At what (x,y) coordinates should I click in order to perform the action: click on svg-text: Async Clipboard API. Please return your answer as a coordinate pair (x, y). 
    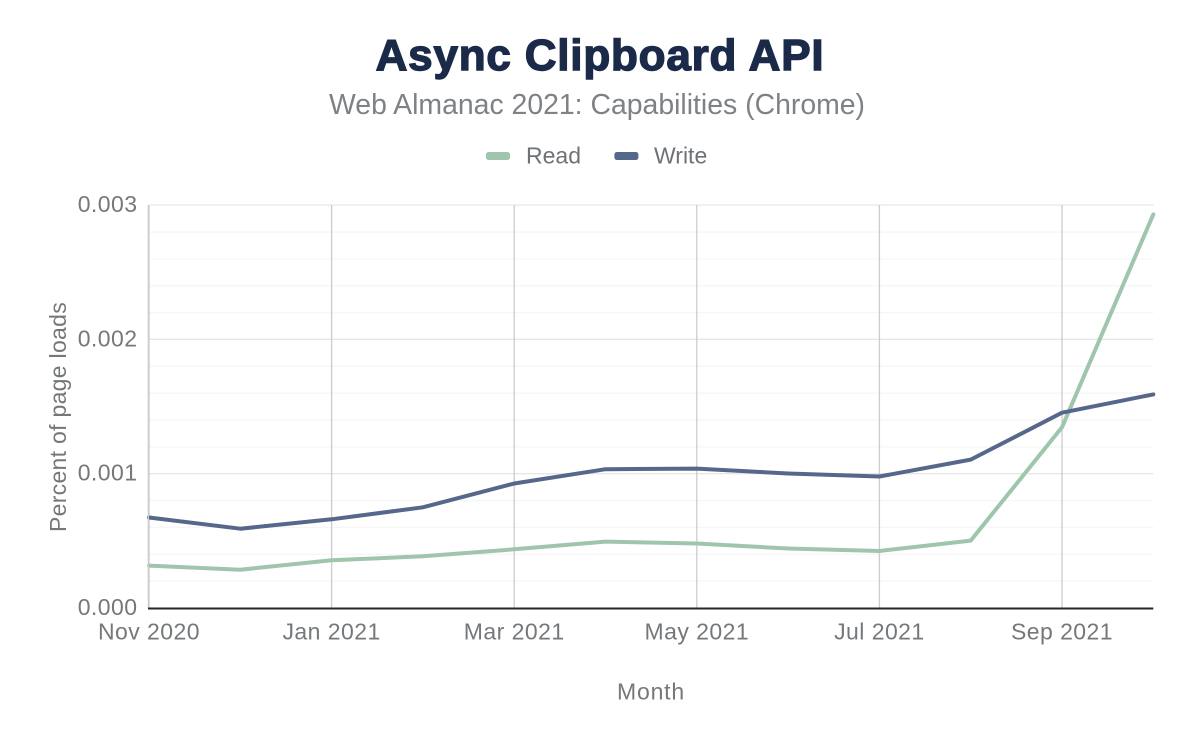
    Looking at the image, I should click on (600, 55).